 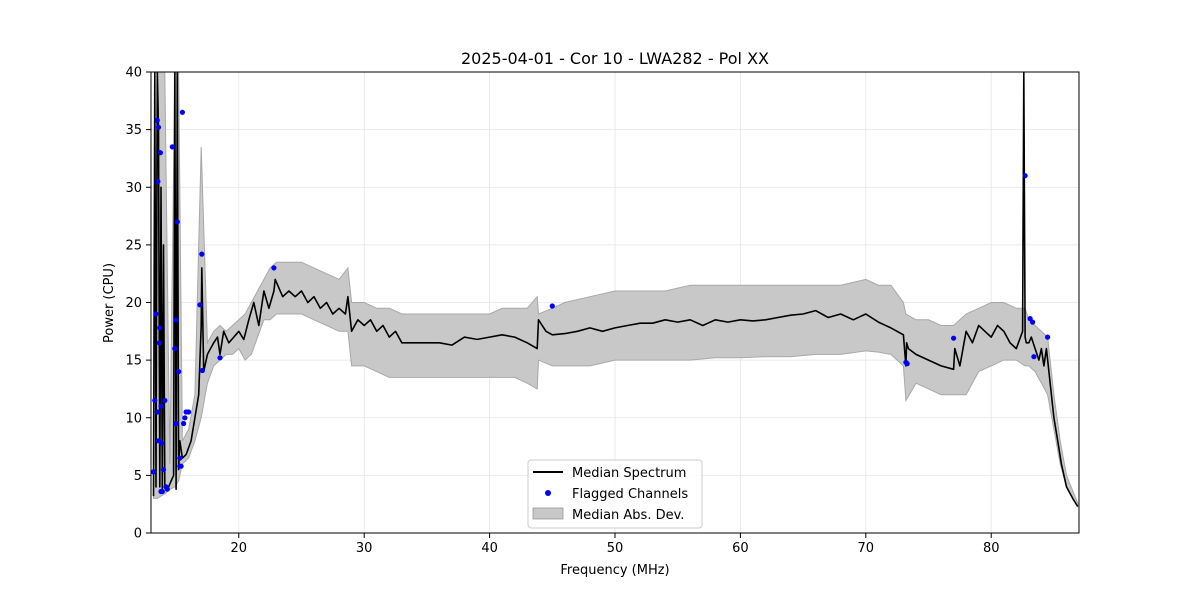 I want to click on y-tick-label: 15, so click(x=133, y=361).